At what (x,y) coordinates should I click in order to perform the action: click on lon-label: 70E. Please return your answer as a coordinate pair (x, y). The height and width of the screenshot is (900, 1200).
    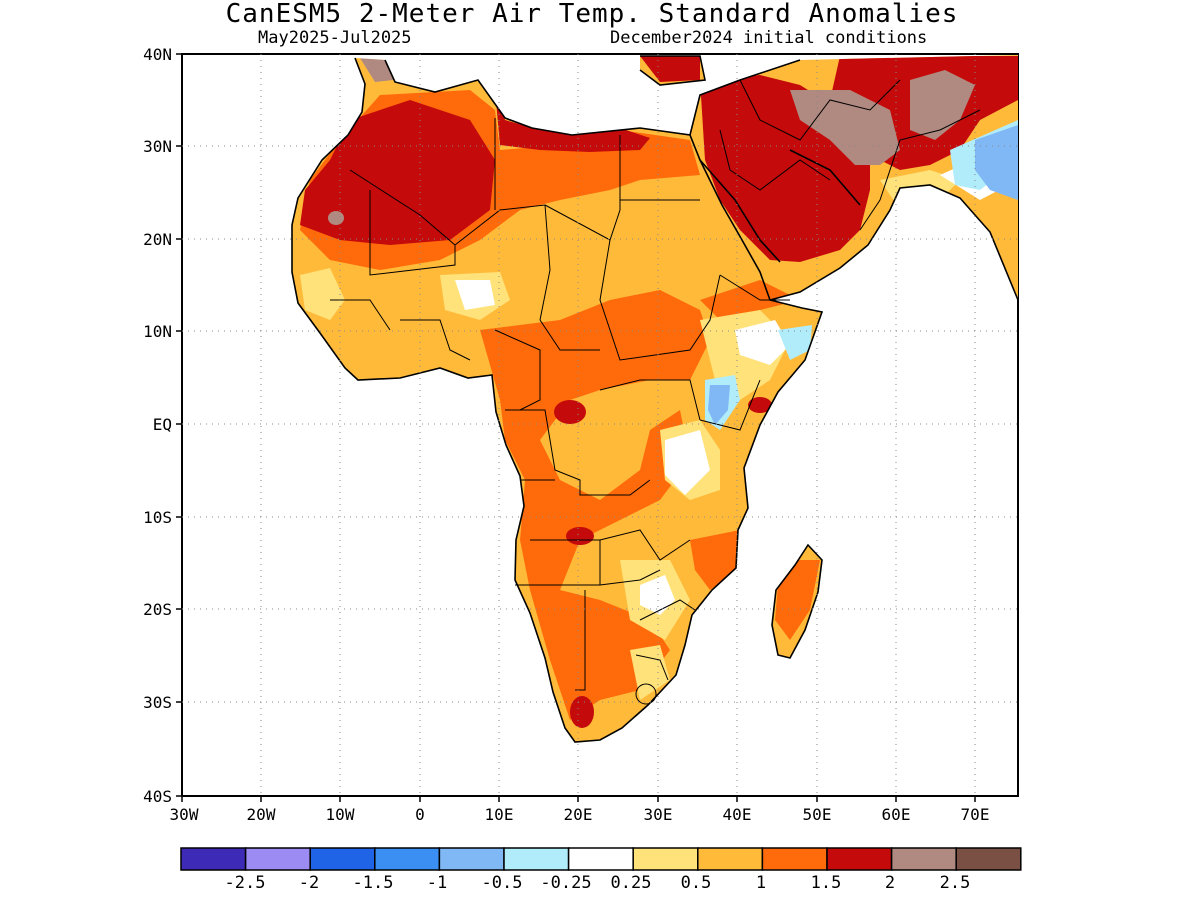
    Looking at the image, I should click on (975, 814).